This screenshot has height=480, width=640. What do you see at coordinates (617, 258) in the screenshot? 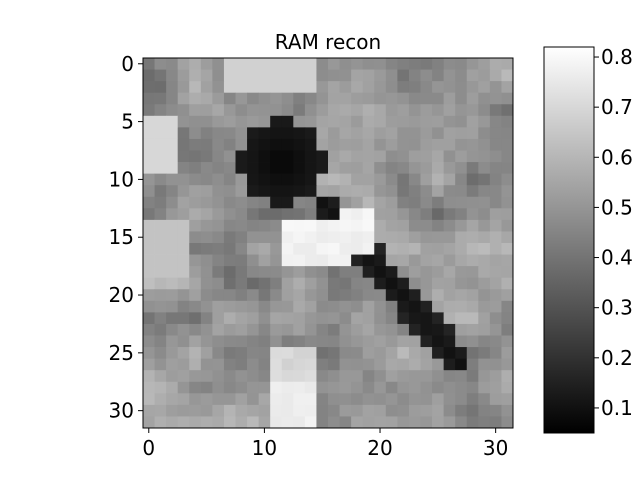
I see `colorbar-tick-label: 0.4` at bounding box center [617, 258].